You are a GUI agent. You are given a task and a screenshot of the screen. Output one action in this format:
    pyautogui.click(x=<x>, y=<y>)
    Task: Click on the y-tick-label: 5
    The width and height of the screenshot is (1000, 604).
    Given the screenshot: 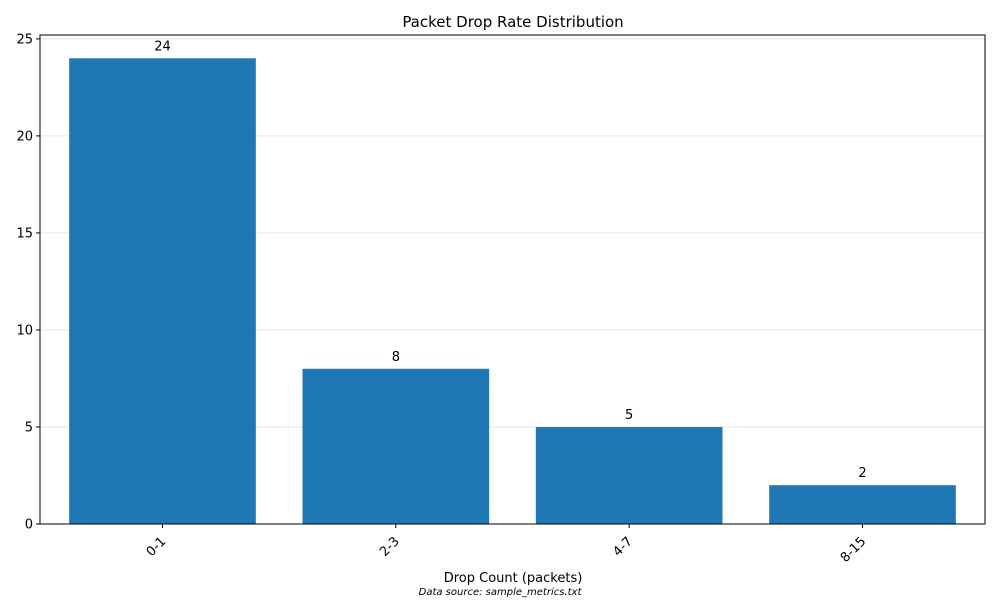 What is the action you would take?
    pyautogui.click(x=29, y=427)
    